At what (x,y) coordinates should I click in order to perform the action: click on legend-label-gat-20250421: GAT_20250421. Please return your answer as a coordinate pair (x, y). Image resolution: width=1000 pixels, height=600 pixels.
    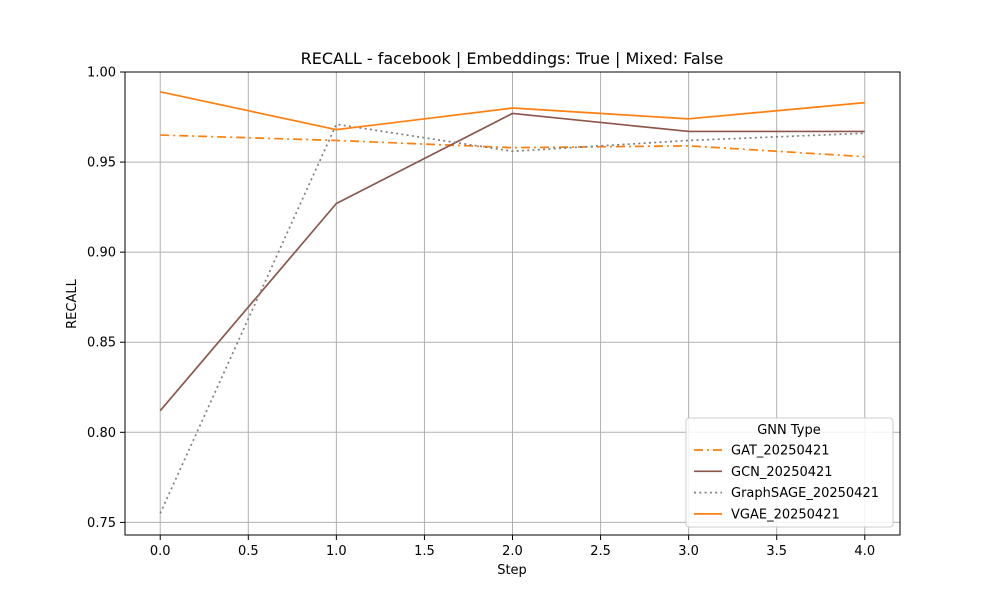
    Looking at the image, I should click on (780, 451).